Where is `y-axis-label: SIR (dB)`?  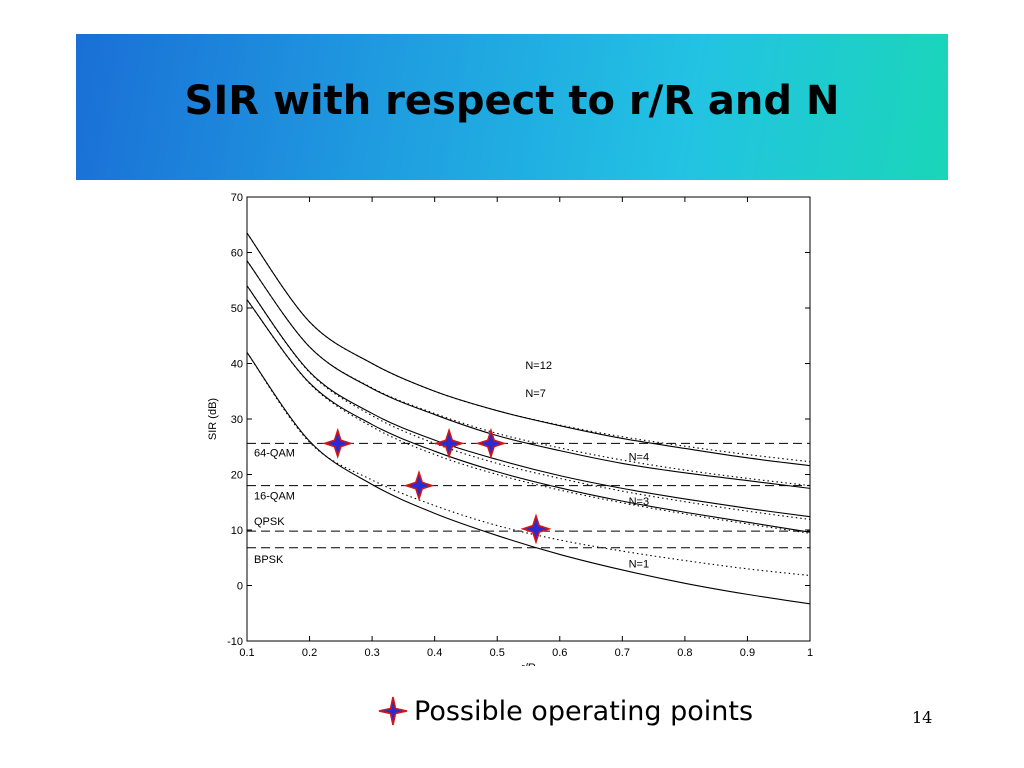 y-axis-label: SIR (dB) is located at coordinates (213, 419).